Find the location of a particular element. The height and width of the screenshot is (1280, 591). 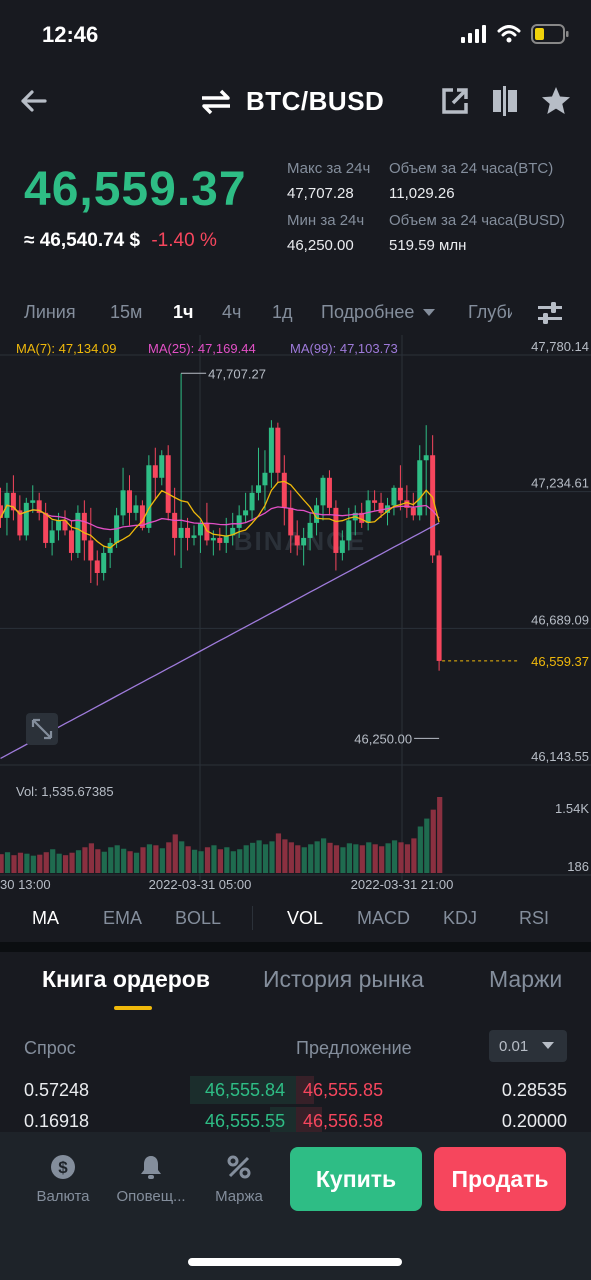

swap-icon is located at coordinates (216, 101).